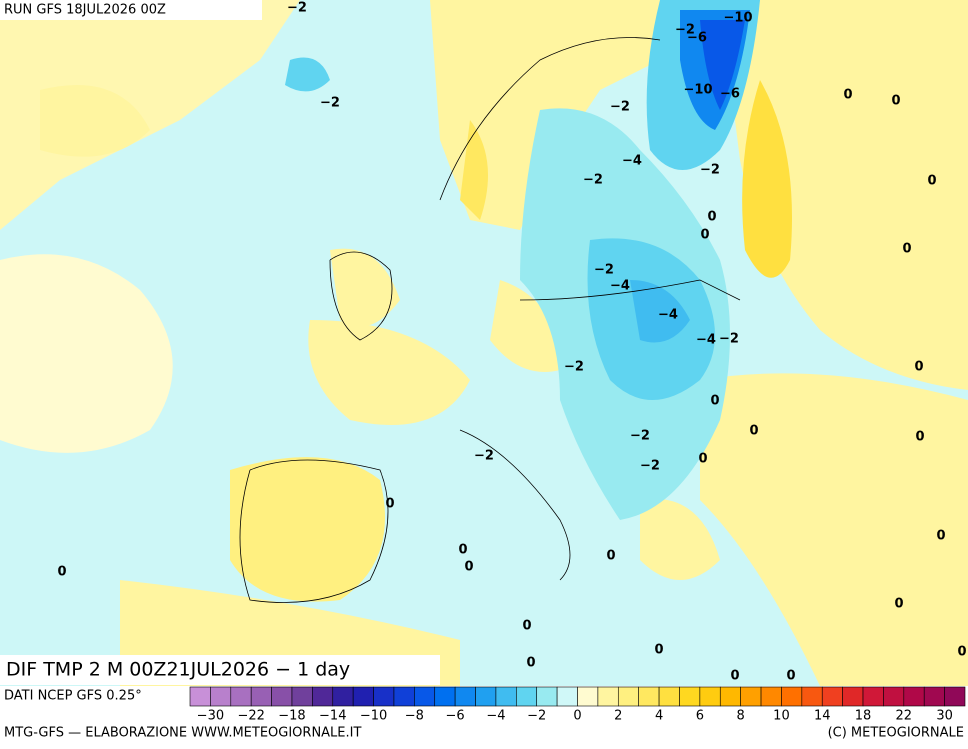  I want to click on colorbar-tick-label: −8, so click(414, 716).